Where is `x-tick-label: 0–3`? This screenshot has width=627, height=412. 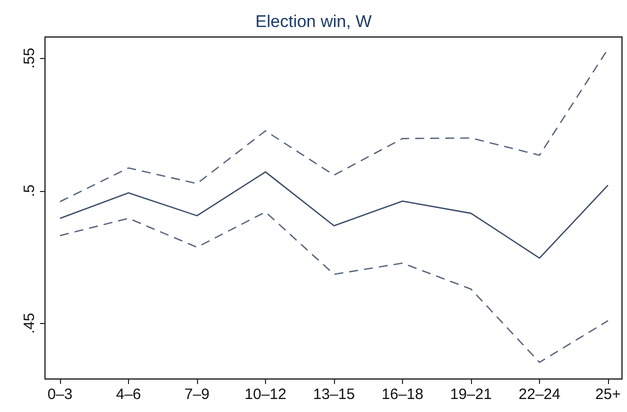
x-tick-label: 0–3 is located at coordinates (60, 394).